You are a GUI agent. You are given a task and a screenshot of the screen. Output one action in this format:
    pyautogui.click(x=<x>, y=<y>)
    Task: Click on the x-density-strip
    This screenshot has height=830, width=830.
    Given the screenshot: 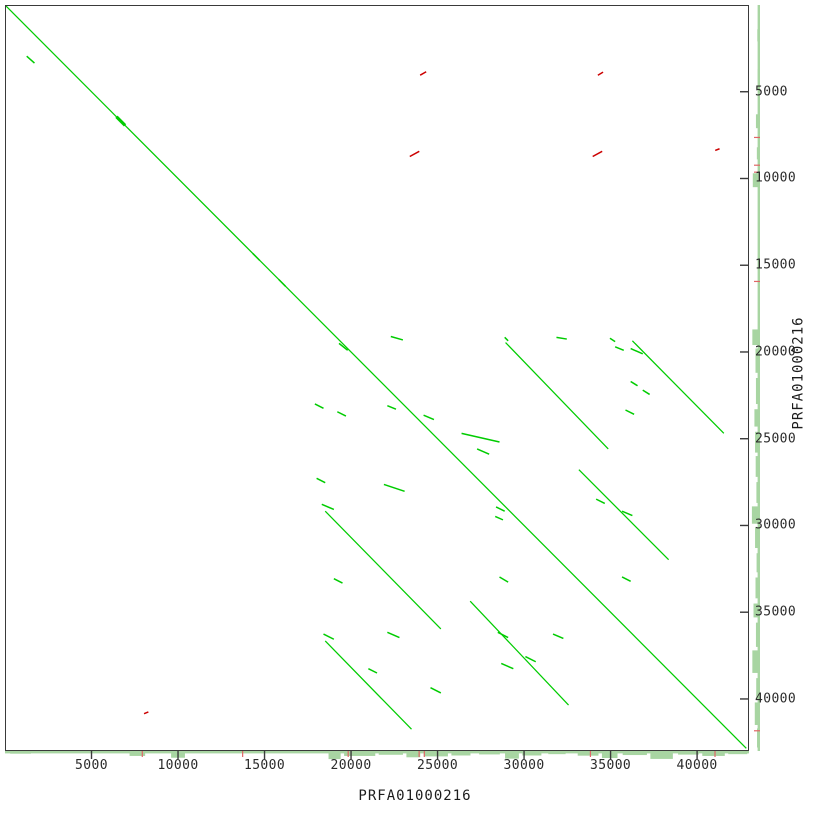 What is the action you would take?
    pyautogui.click(x=377, y=756)
    